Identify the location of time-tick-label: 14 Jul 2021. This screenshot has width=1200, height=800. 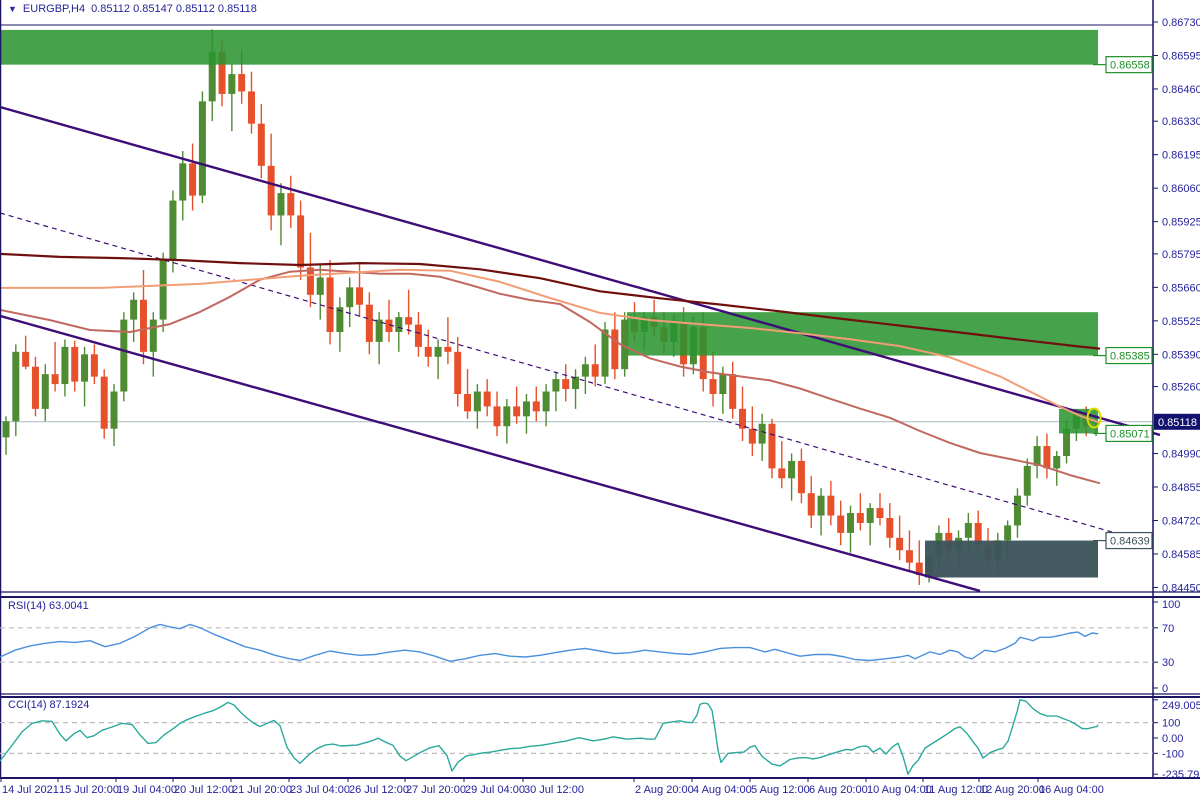
(30, 790).